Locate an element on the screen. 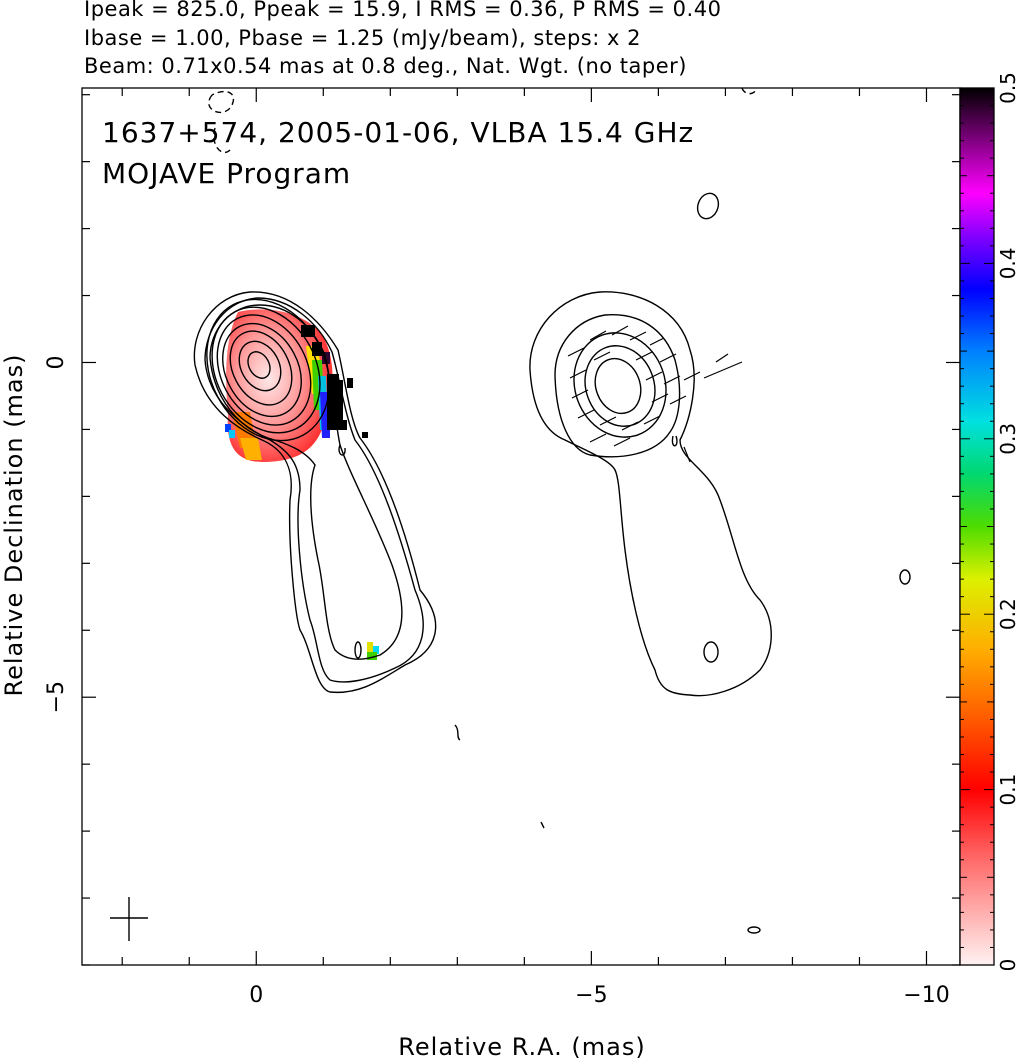 The height and width of the screenshot is (1061, 1022). polarization-edge-yellow is located at coordinates (251, 449).